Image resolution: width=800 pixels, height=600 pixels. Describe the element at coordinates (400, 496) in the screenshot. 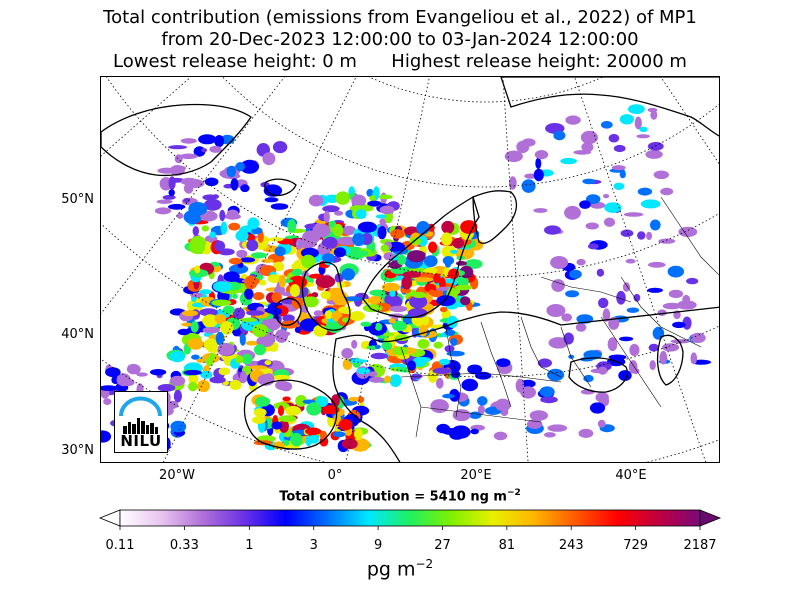

I see `total-contribution: Total contribution = 5410 ng m−2` at that location.